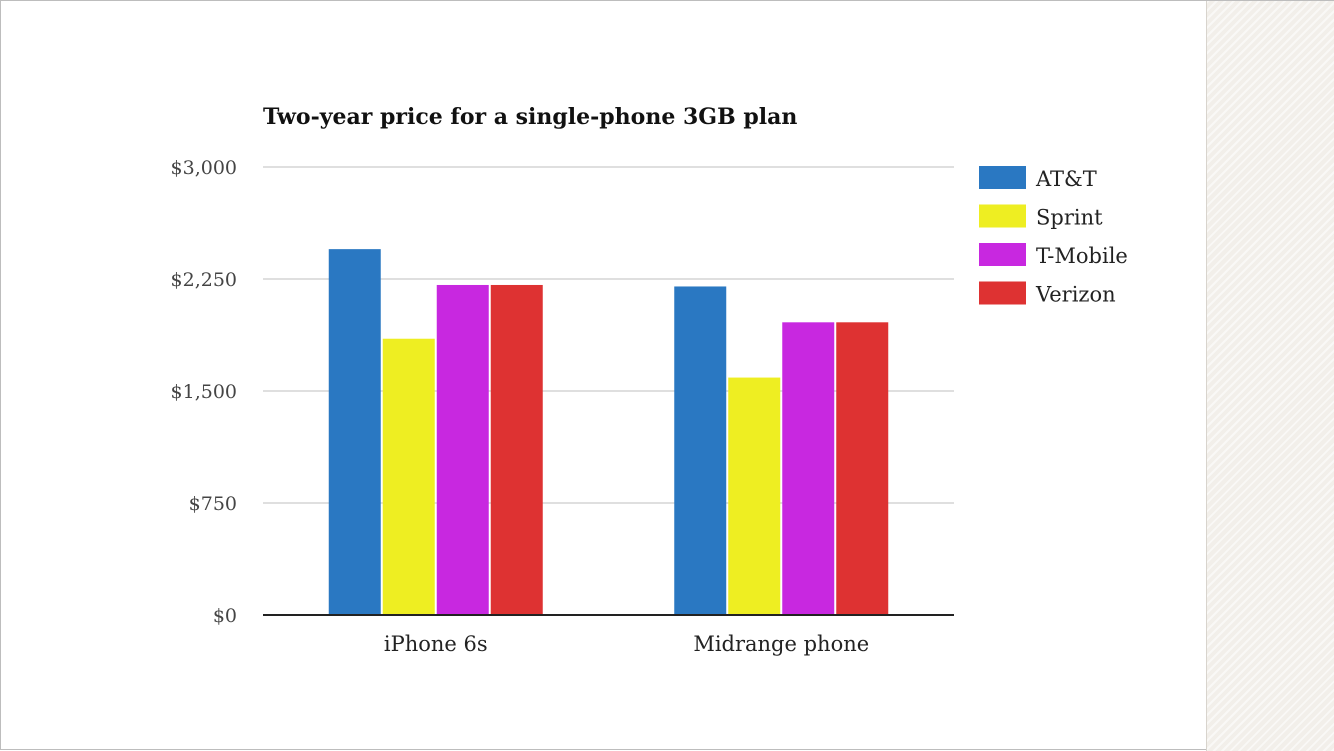 The image size is (1334, 751). What do you see at coordinates (1075, 295) in the screenshot?
I see `legend-label: Verizon` at bounding box center [1075, 295].